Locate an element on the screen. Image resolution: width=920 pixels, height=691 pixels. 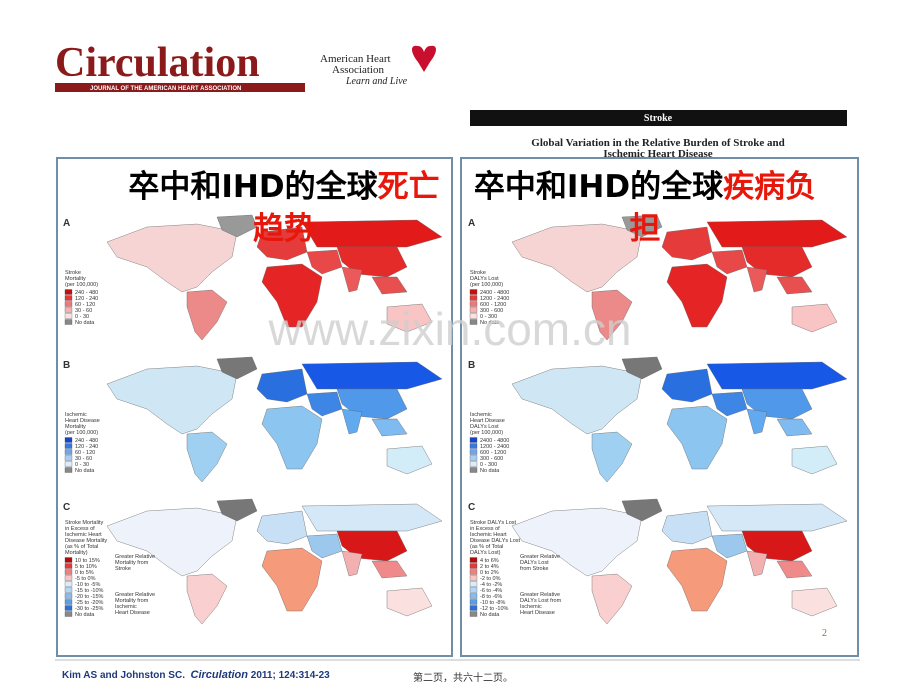
legend-item: 0 to 5% is located at coordinates (84, 573).